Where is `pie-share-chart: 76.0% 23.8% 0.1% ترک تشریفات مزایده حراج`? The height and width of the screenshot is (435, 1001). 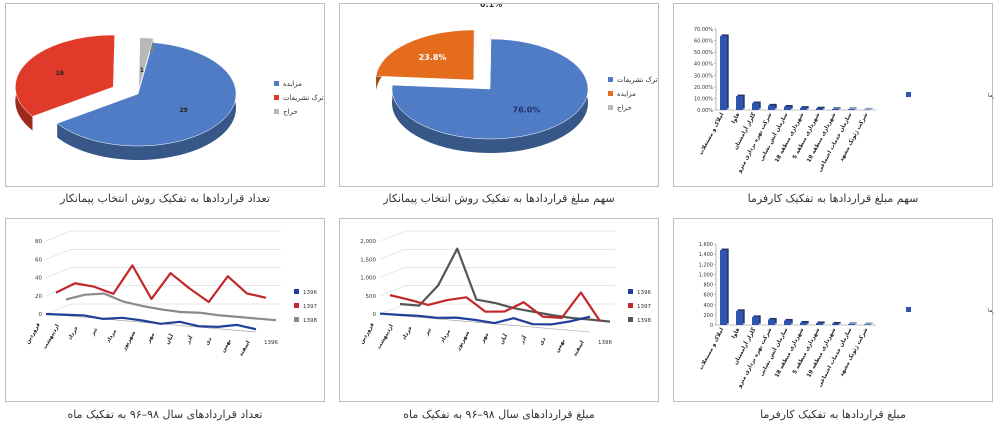 pie-share-chart: 76.0% 23.8% 0.1% ترک تشریفات مزایده حراج is located at coordinates (516, 78).